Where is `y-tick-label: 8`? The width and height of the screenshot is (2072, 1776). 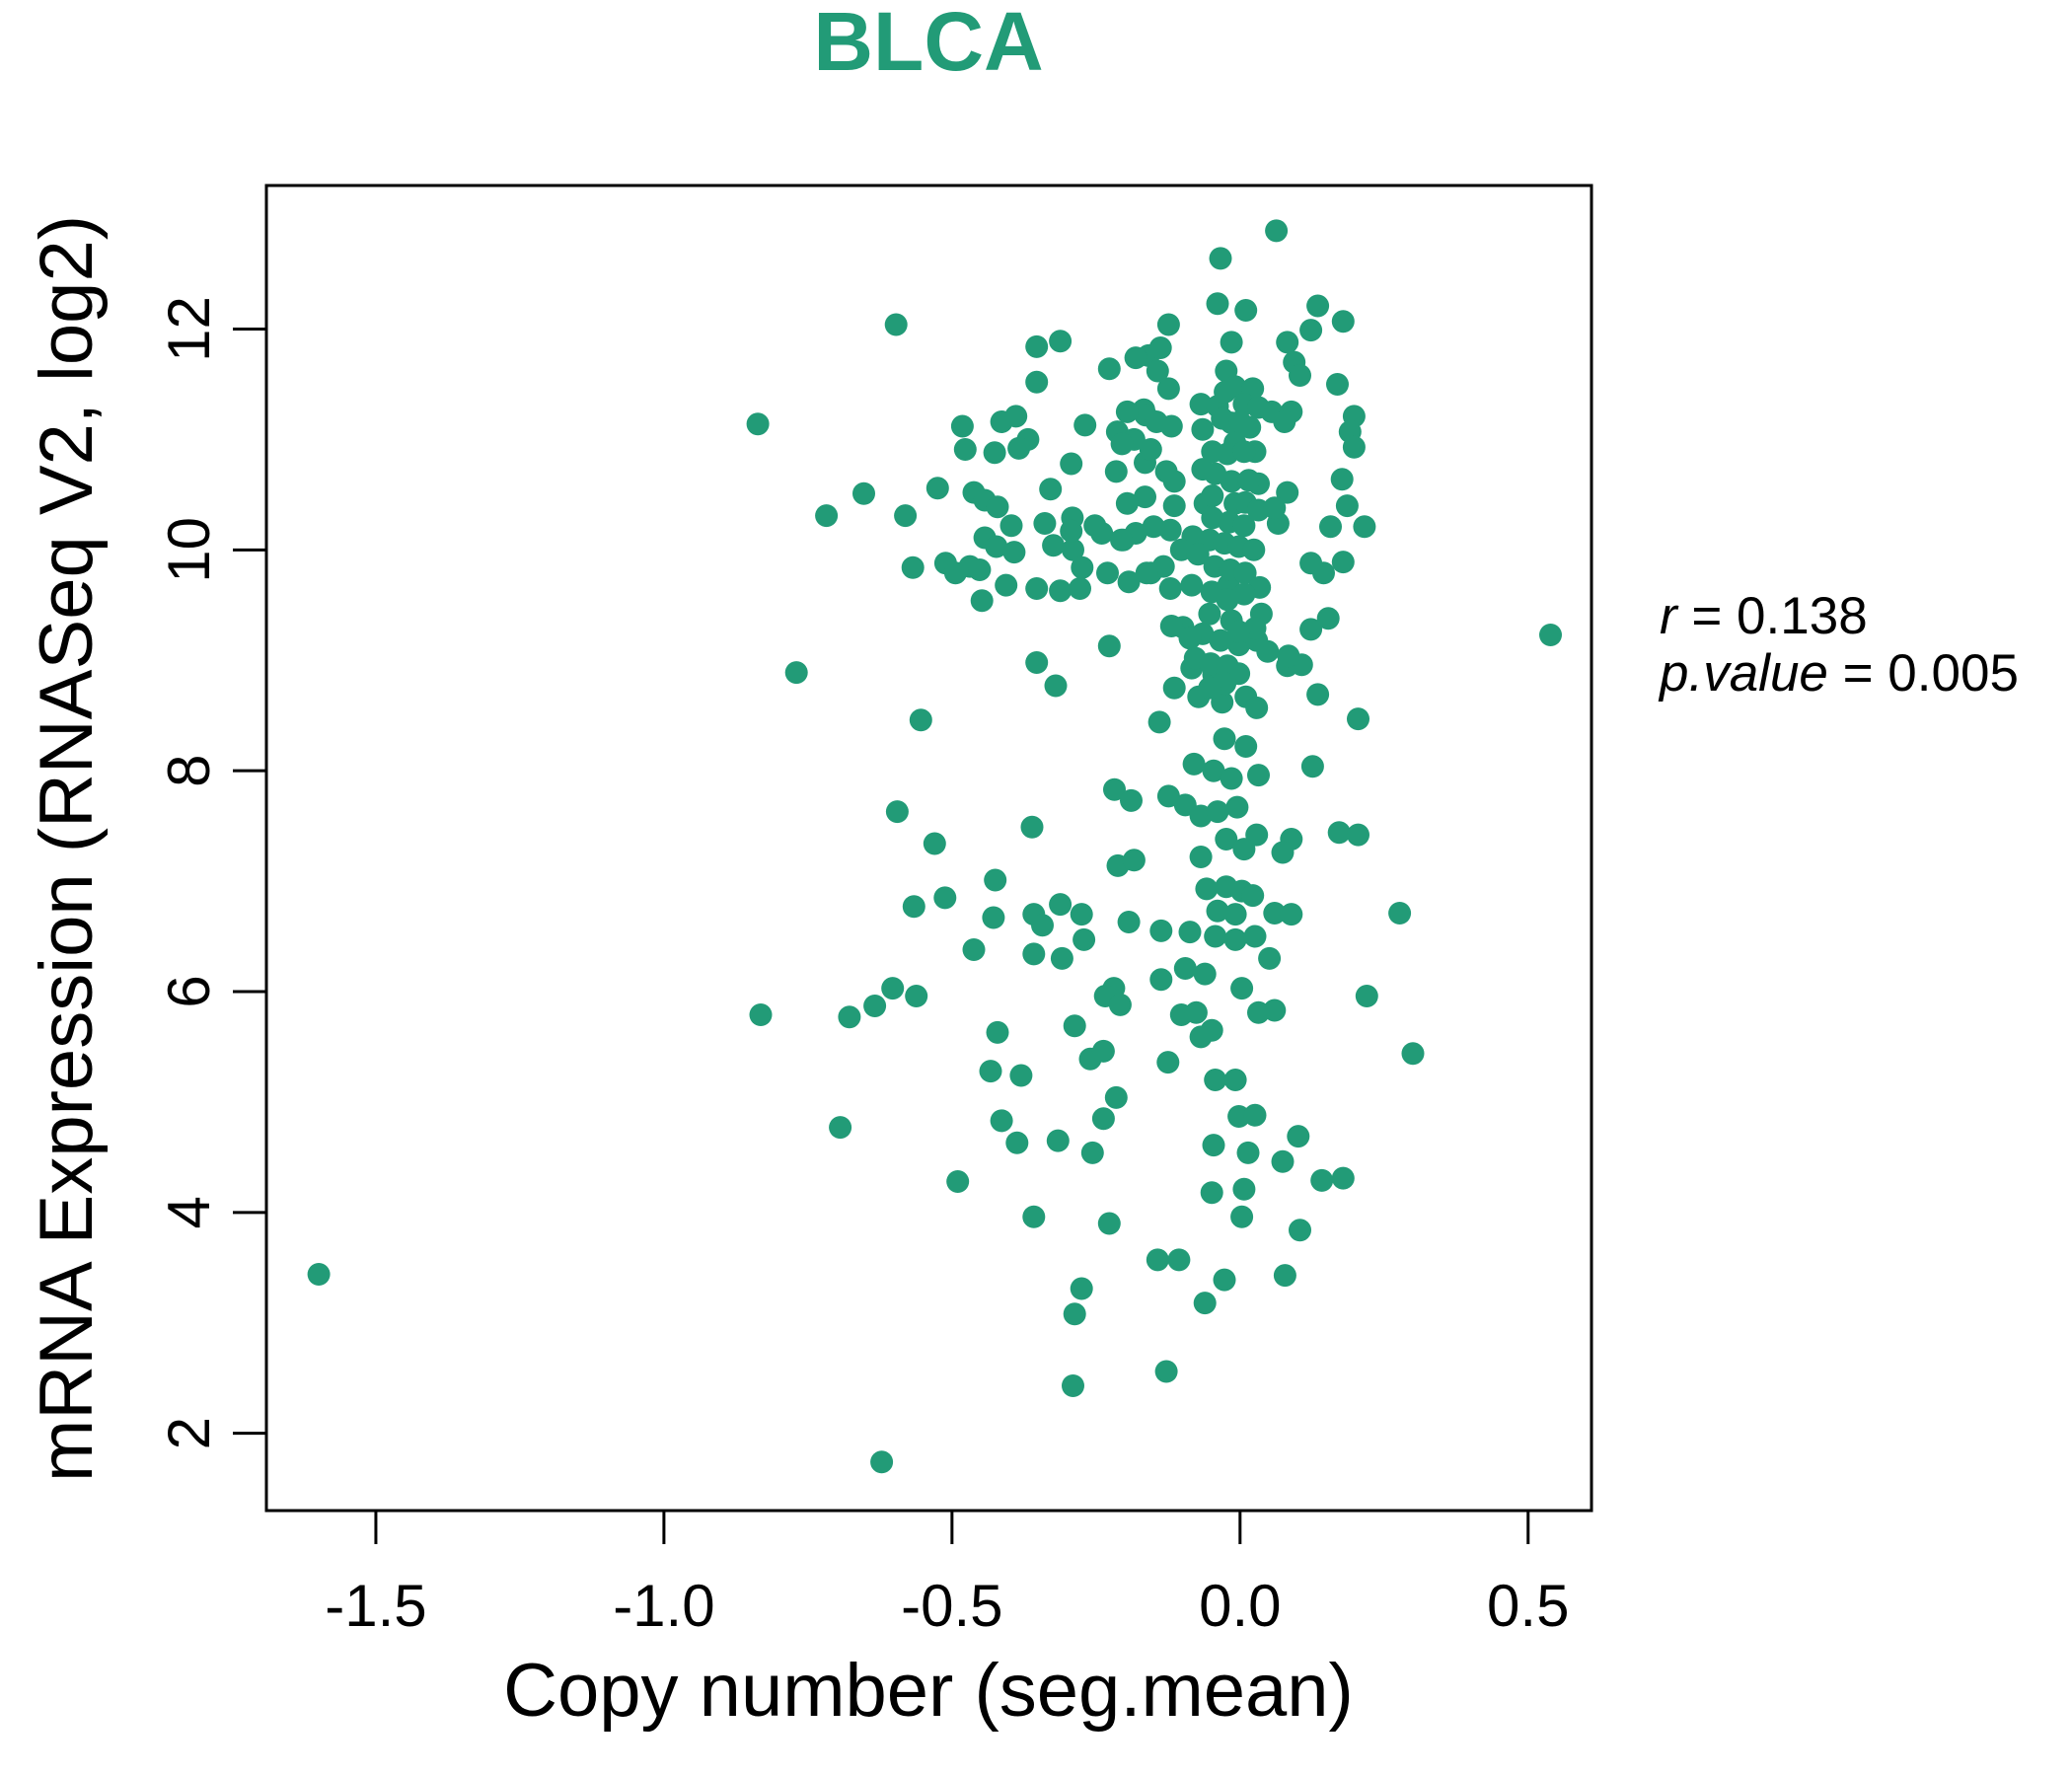
y-tick-label: 8 is located at coordinates (189, 770).